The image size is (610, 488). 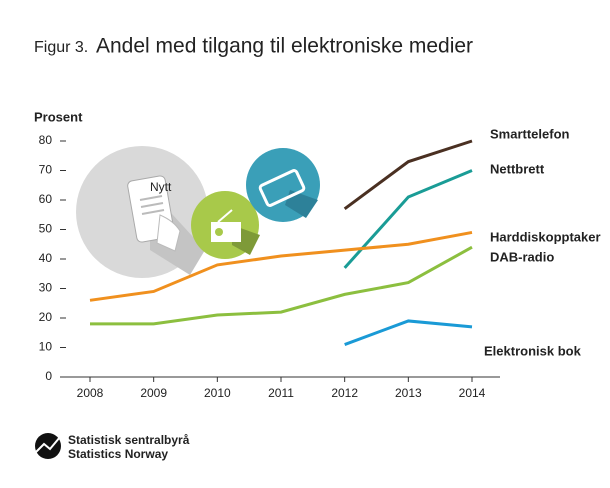 I want to click on series-label: Nettbrett, so click(x=517, y=168).